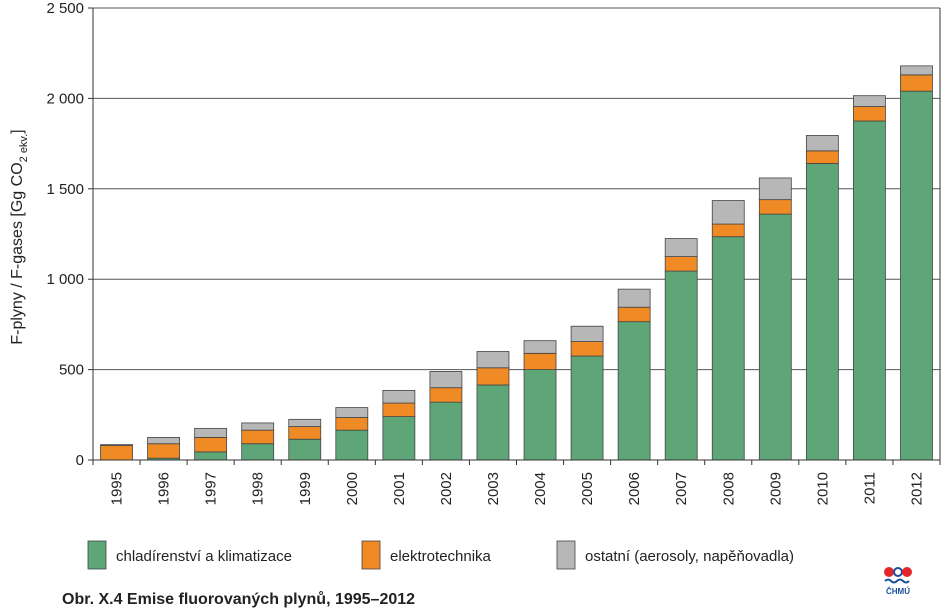 The width and height of the screenshot is (945, 610). Describe the element at coordinates (399, 488) in the screenshot. I see `x-tick-label-2001: 2001` at that location.